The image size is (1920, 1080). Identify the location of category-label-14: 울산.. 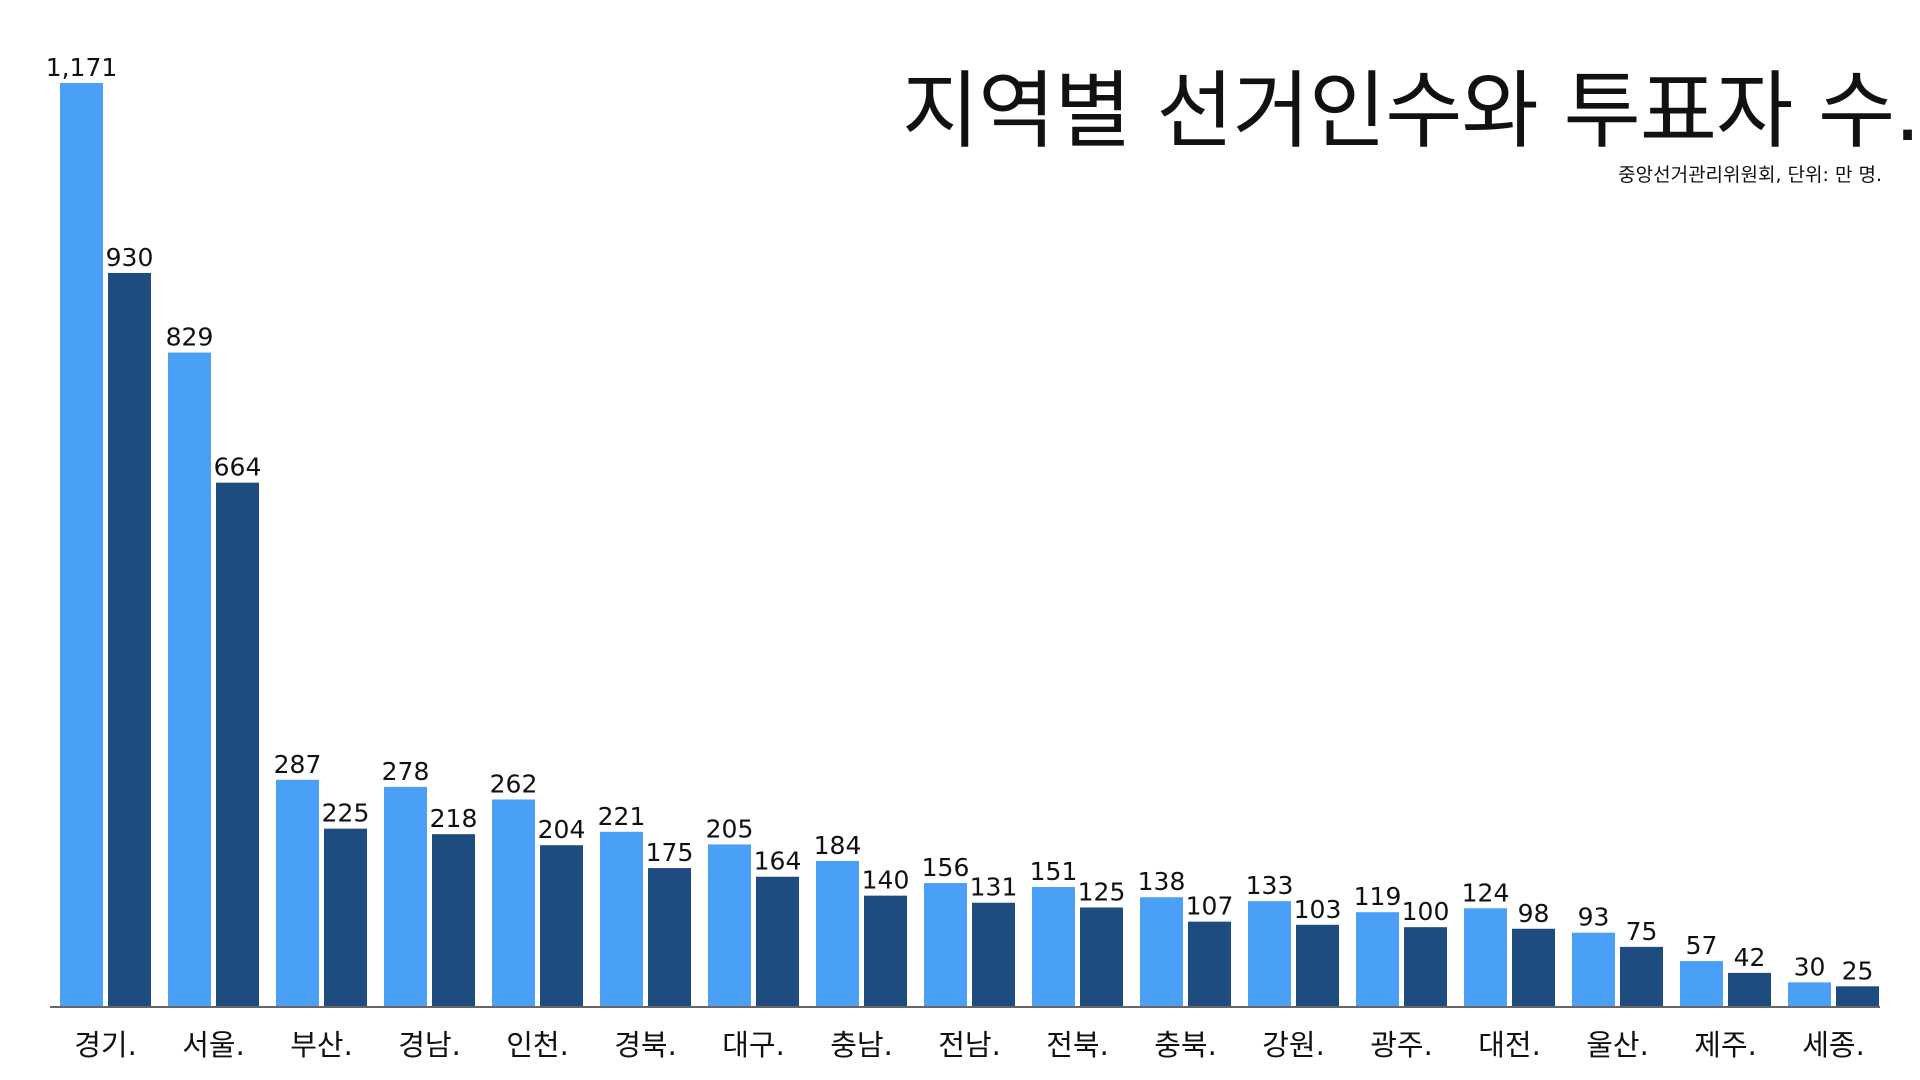
(1617, 1045).